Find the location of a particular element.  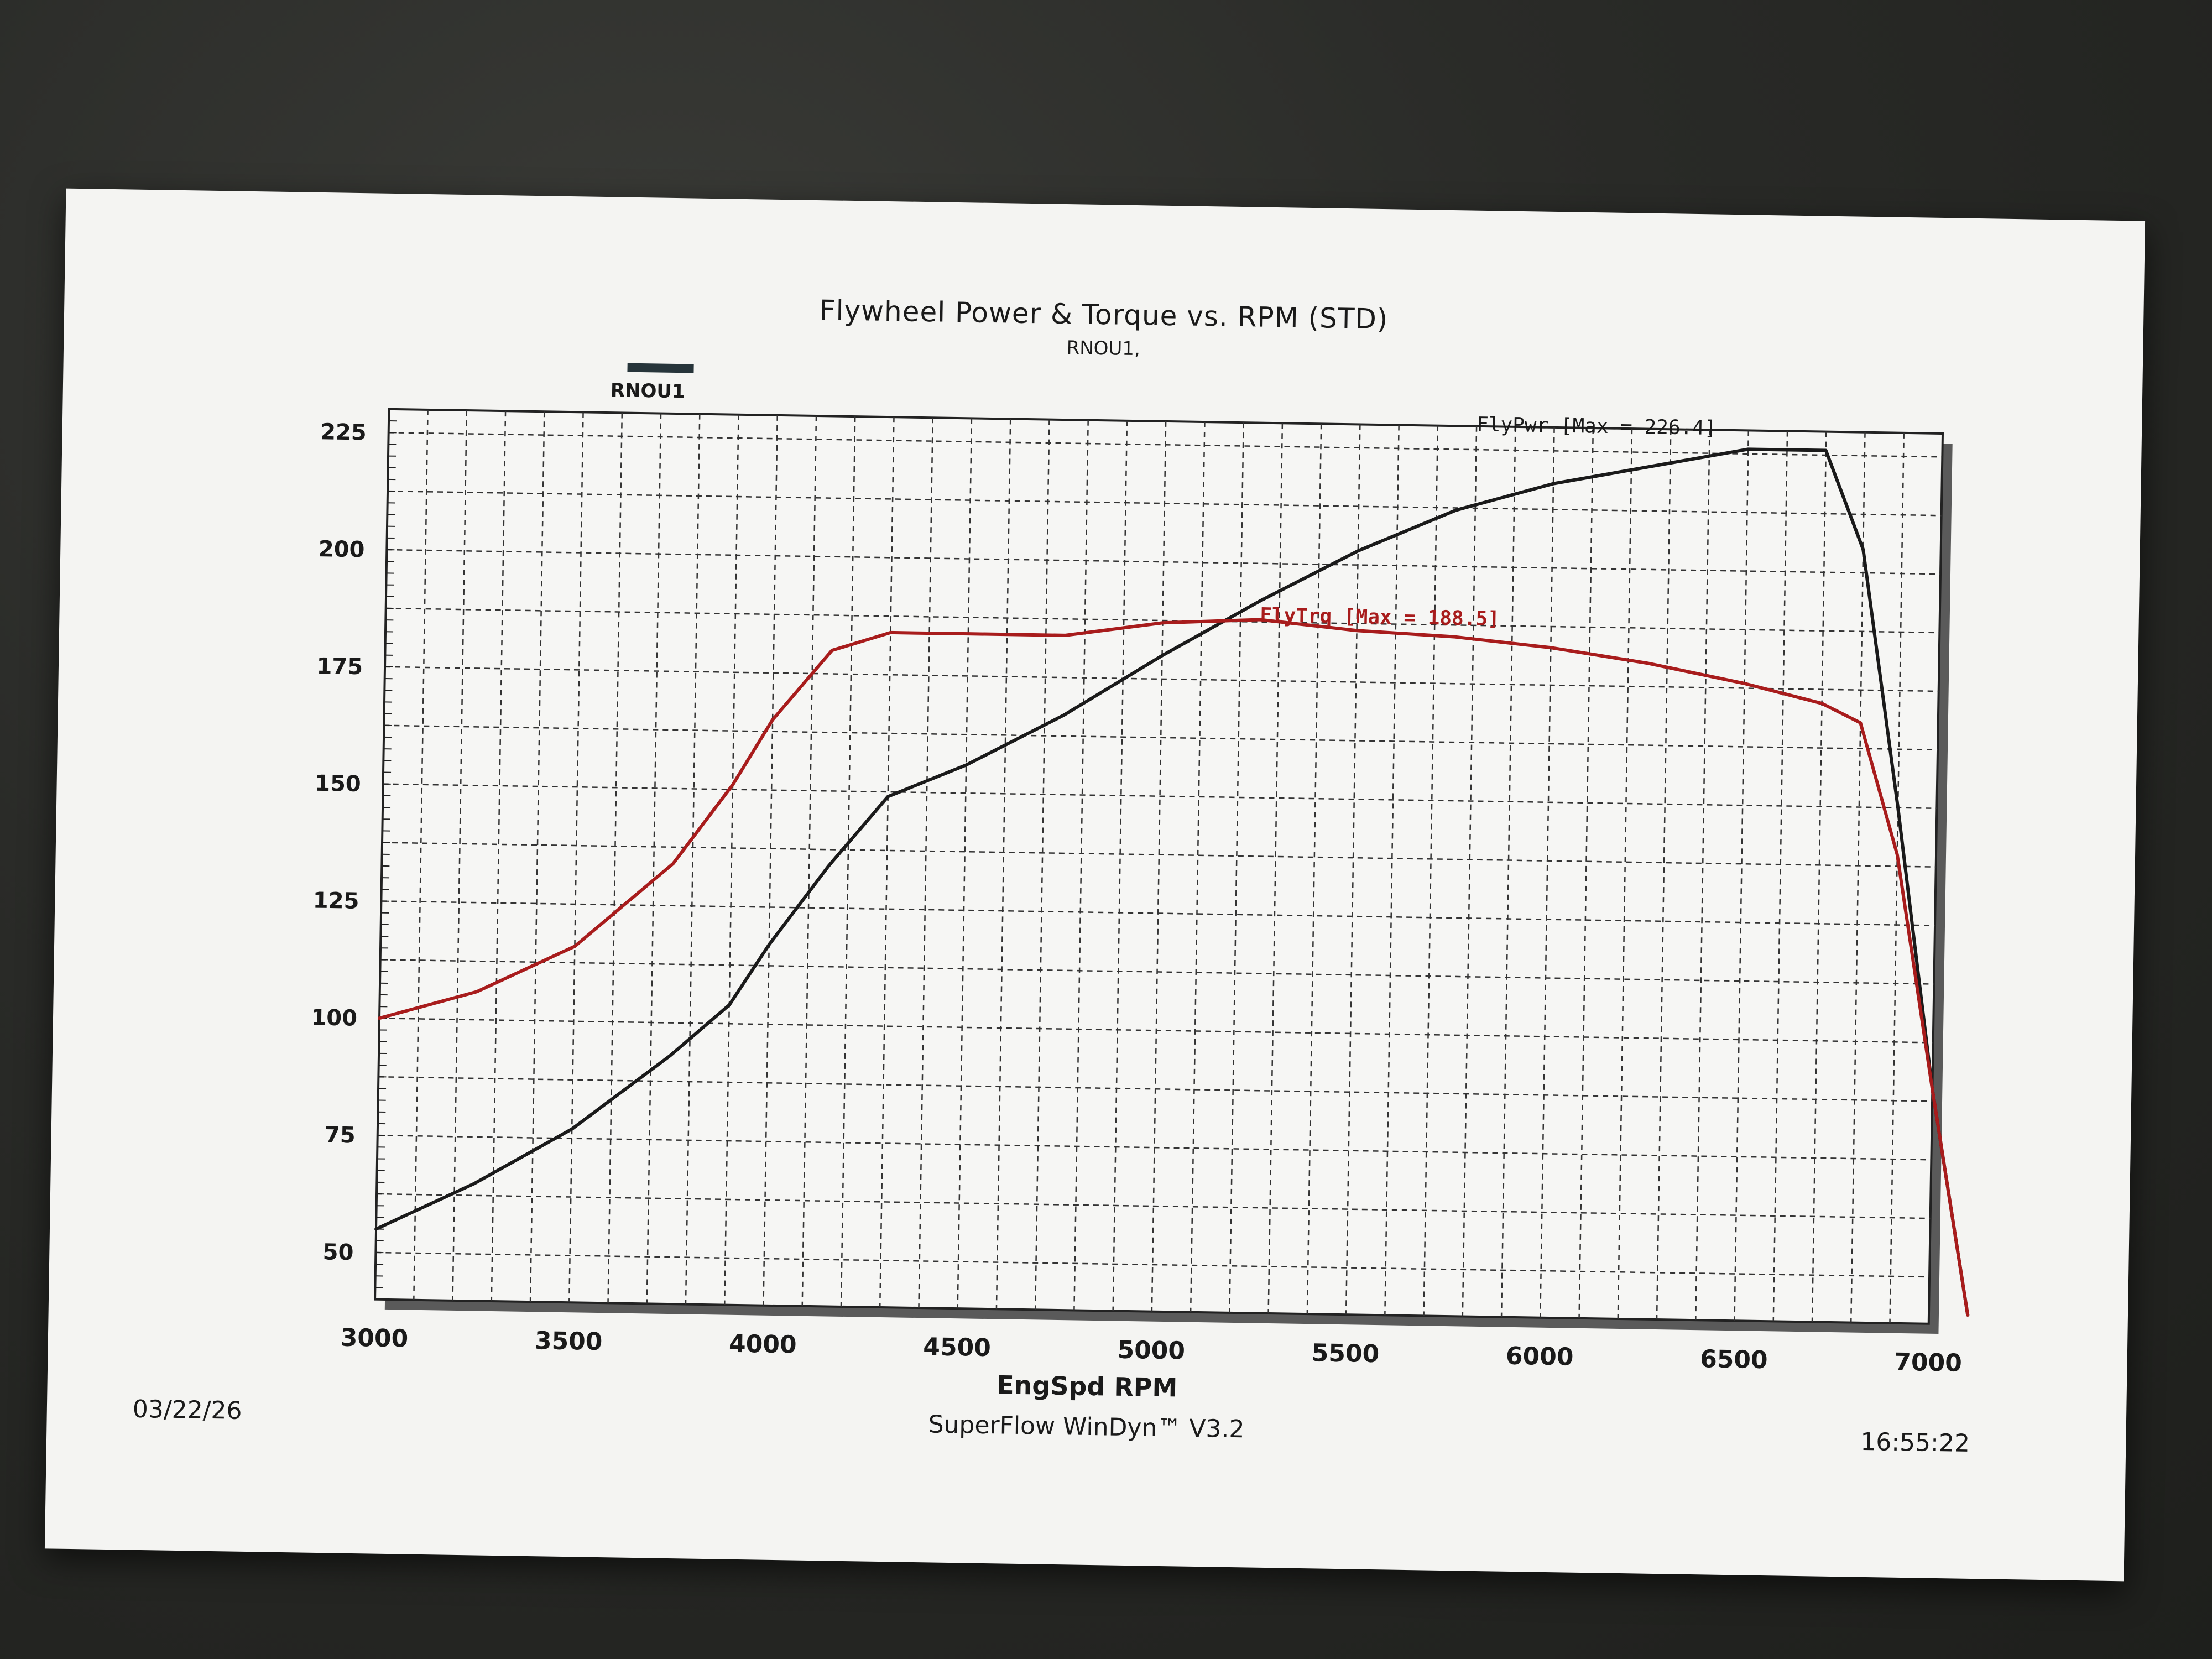

x-tick-label: 3000 is located at coordinates (374, 1339).